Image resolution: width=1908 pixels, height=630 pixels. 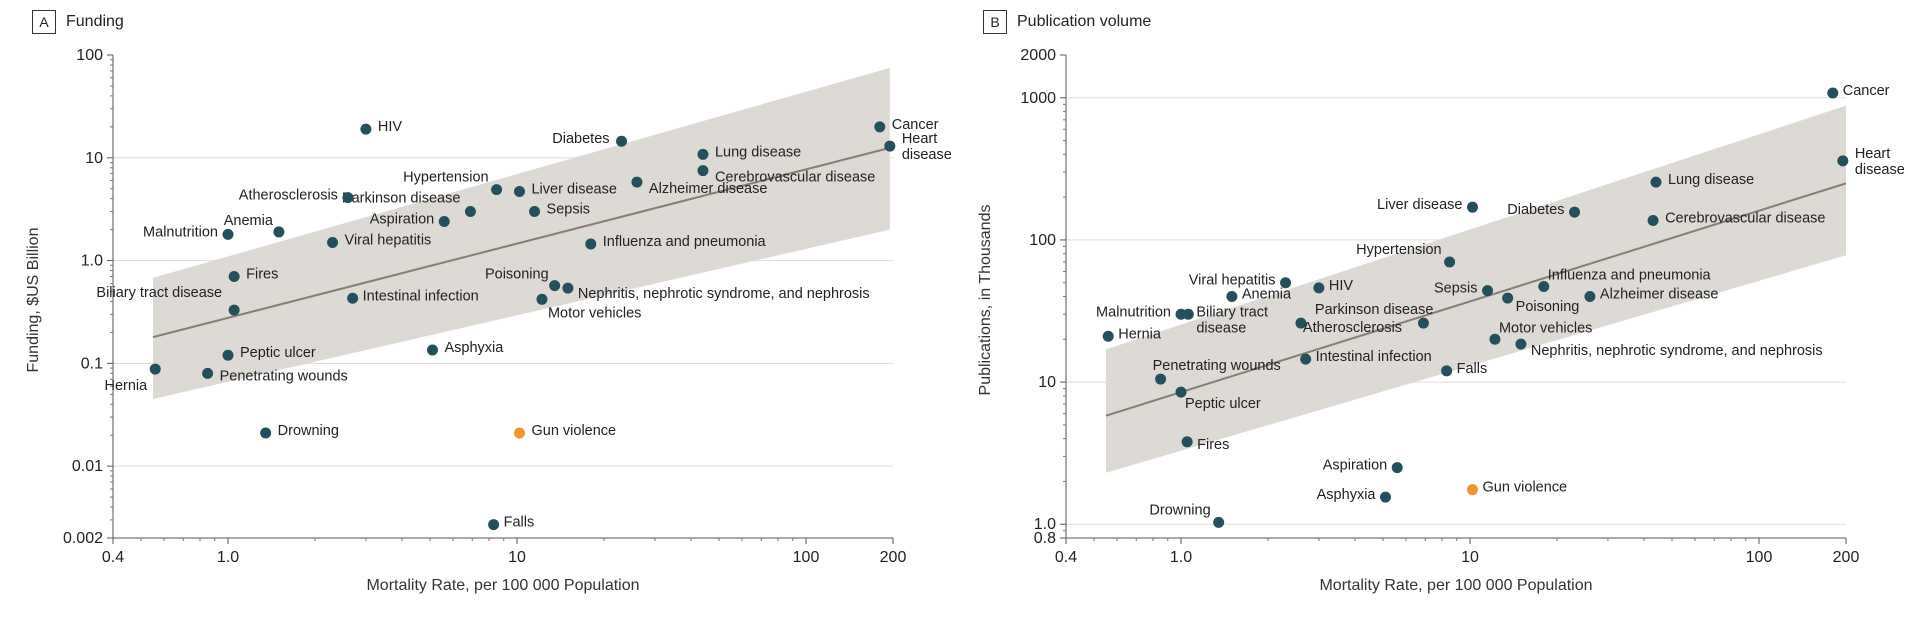 I want to click on point-label-line: Hernia, so click(x=1140, y=334).